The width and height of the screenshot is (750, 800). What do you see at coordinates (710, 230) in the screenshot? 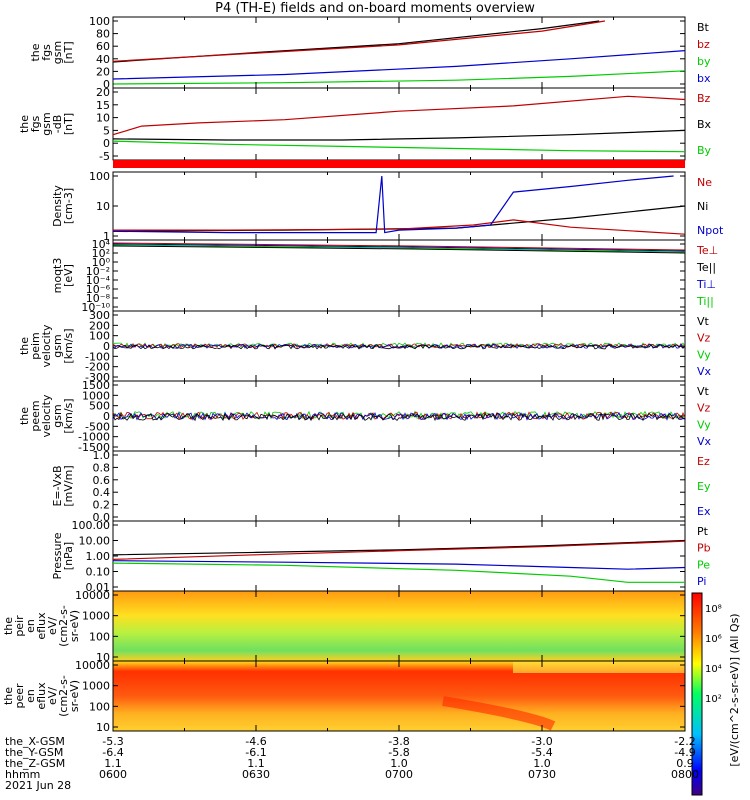
I see `legend-entry: Npot` at bounding box center [710, 230].